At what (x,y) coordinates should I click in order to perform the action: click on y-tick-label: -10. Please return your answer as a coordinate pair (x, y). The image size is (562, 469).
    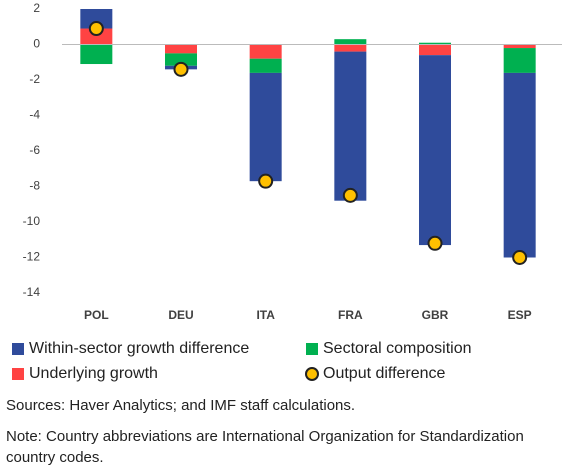
    Looking at the image, I should click on (32, 221).